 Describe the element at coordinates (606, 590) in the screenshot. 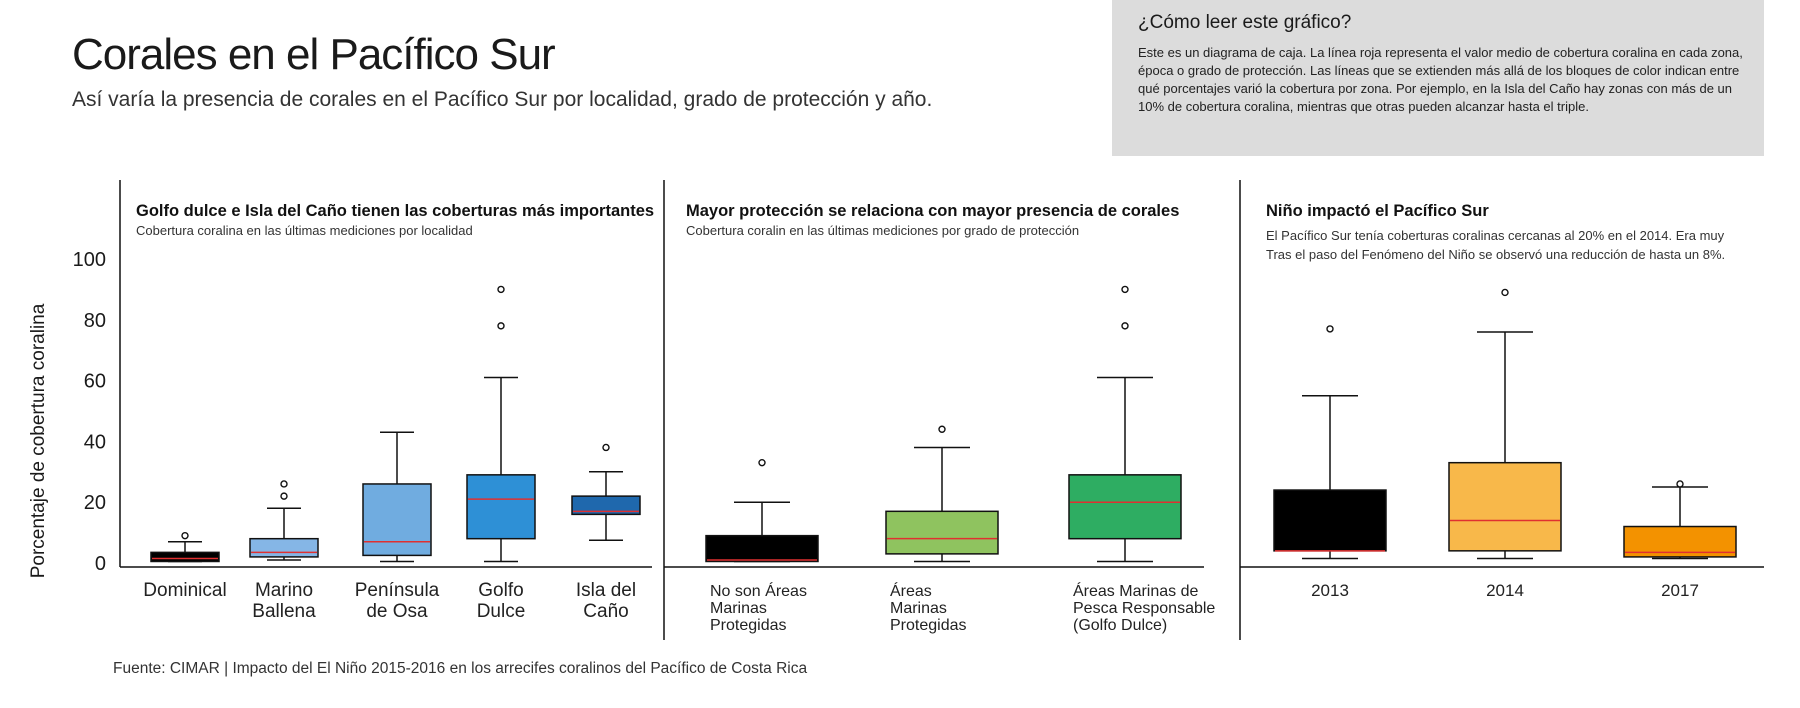

I see `x-category-label: Isla del` at that location.